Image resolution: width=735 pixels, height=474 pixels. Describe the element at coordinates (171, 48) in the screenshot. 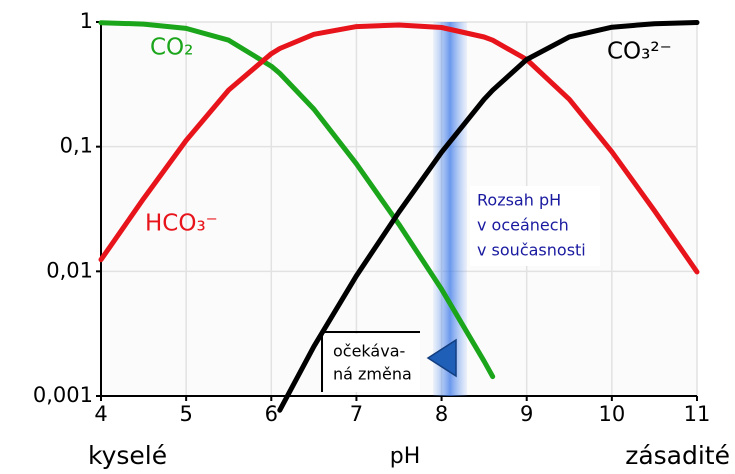

I see `series-label: CO₂` at that location.